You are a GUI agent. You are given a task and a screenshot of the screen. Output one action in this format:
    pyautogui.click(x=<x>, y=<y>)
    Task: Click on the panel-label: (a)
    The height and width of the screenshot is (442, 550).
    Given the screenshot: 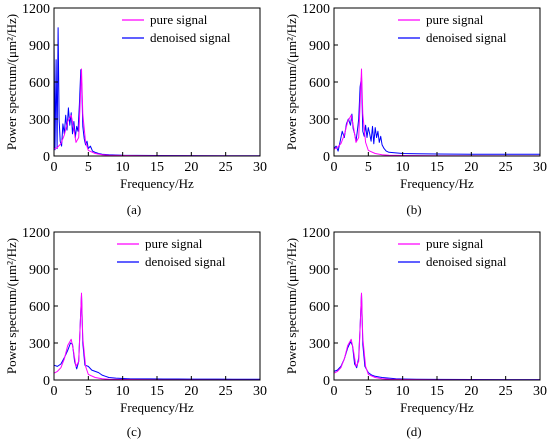 What is the action you would take?
    pyautogui.click(x=134, y=209)
    